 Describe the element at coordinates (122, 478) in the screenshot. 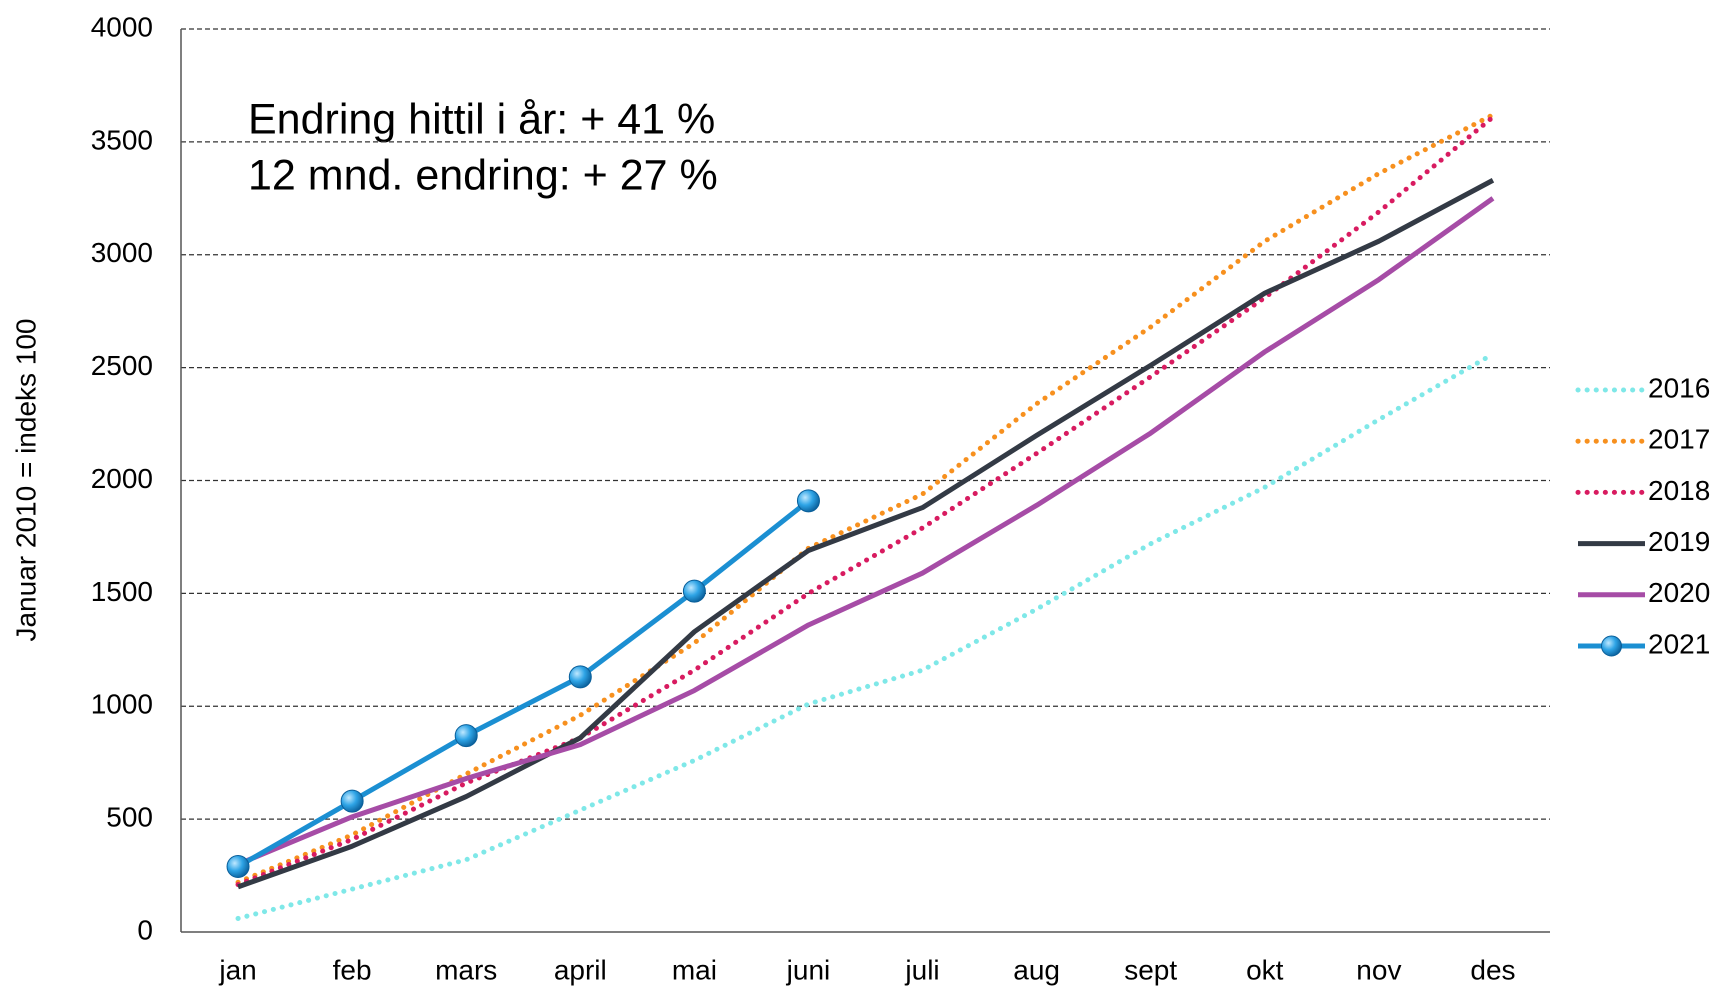

I see `y-tick-label: 2000` at that location.